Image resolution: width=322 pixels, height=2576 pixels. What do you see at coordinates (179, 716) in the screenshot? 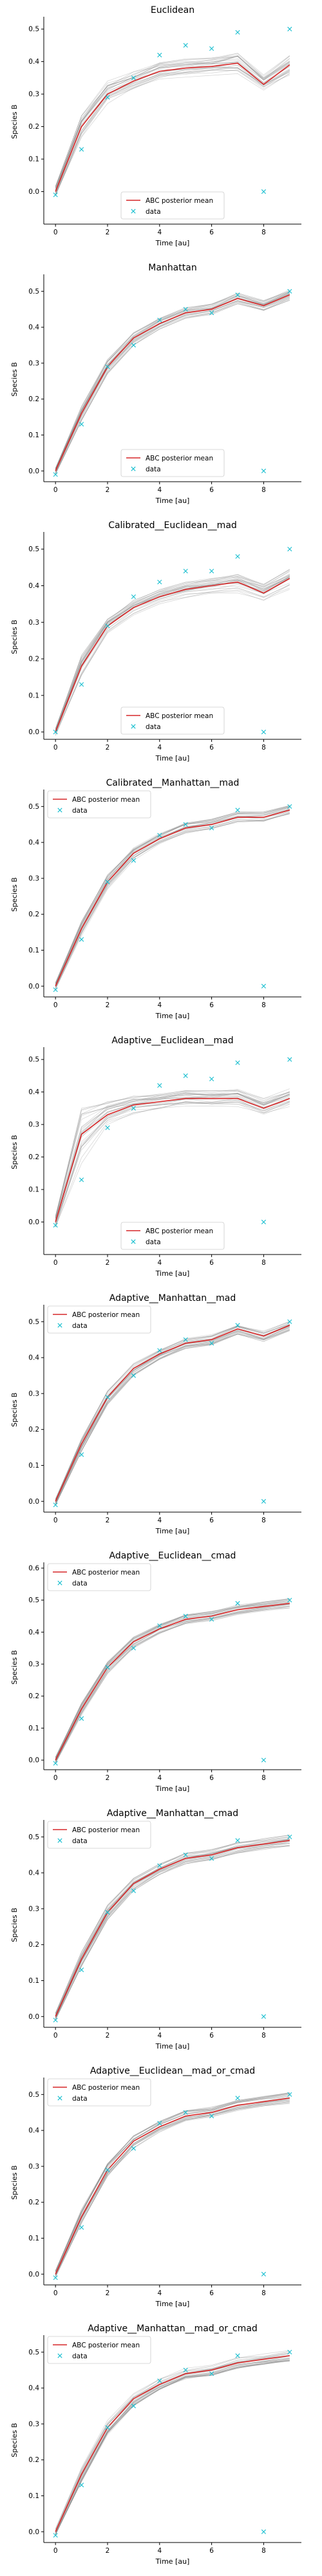
I see `legend-label: ABC posterior mean` at bounding box center [179, 716].